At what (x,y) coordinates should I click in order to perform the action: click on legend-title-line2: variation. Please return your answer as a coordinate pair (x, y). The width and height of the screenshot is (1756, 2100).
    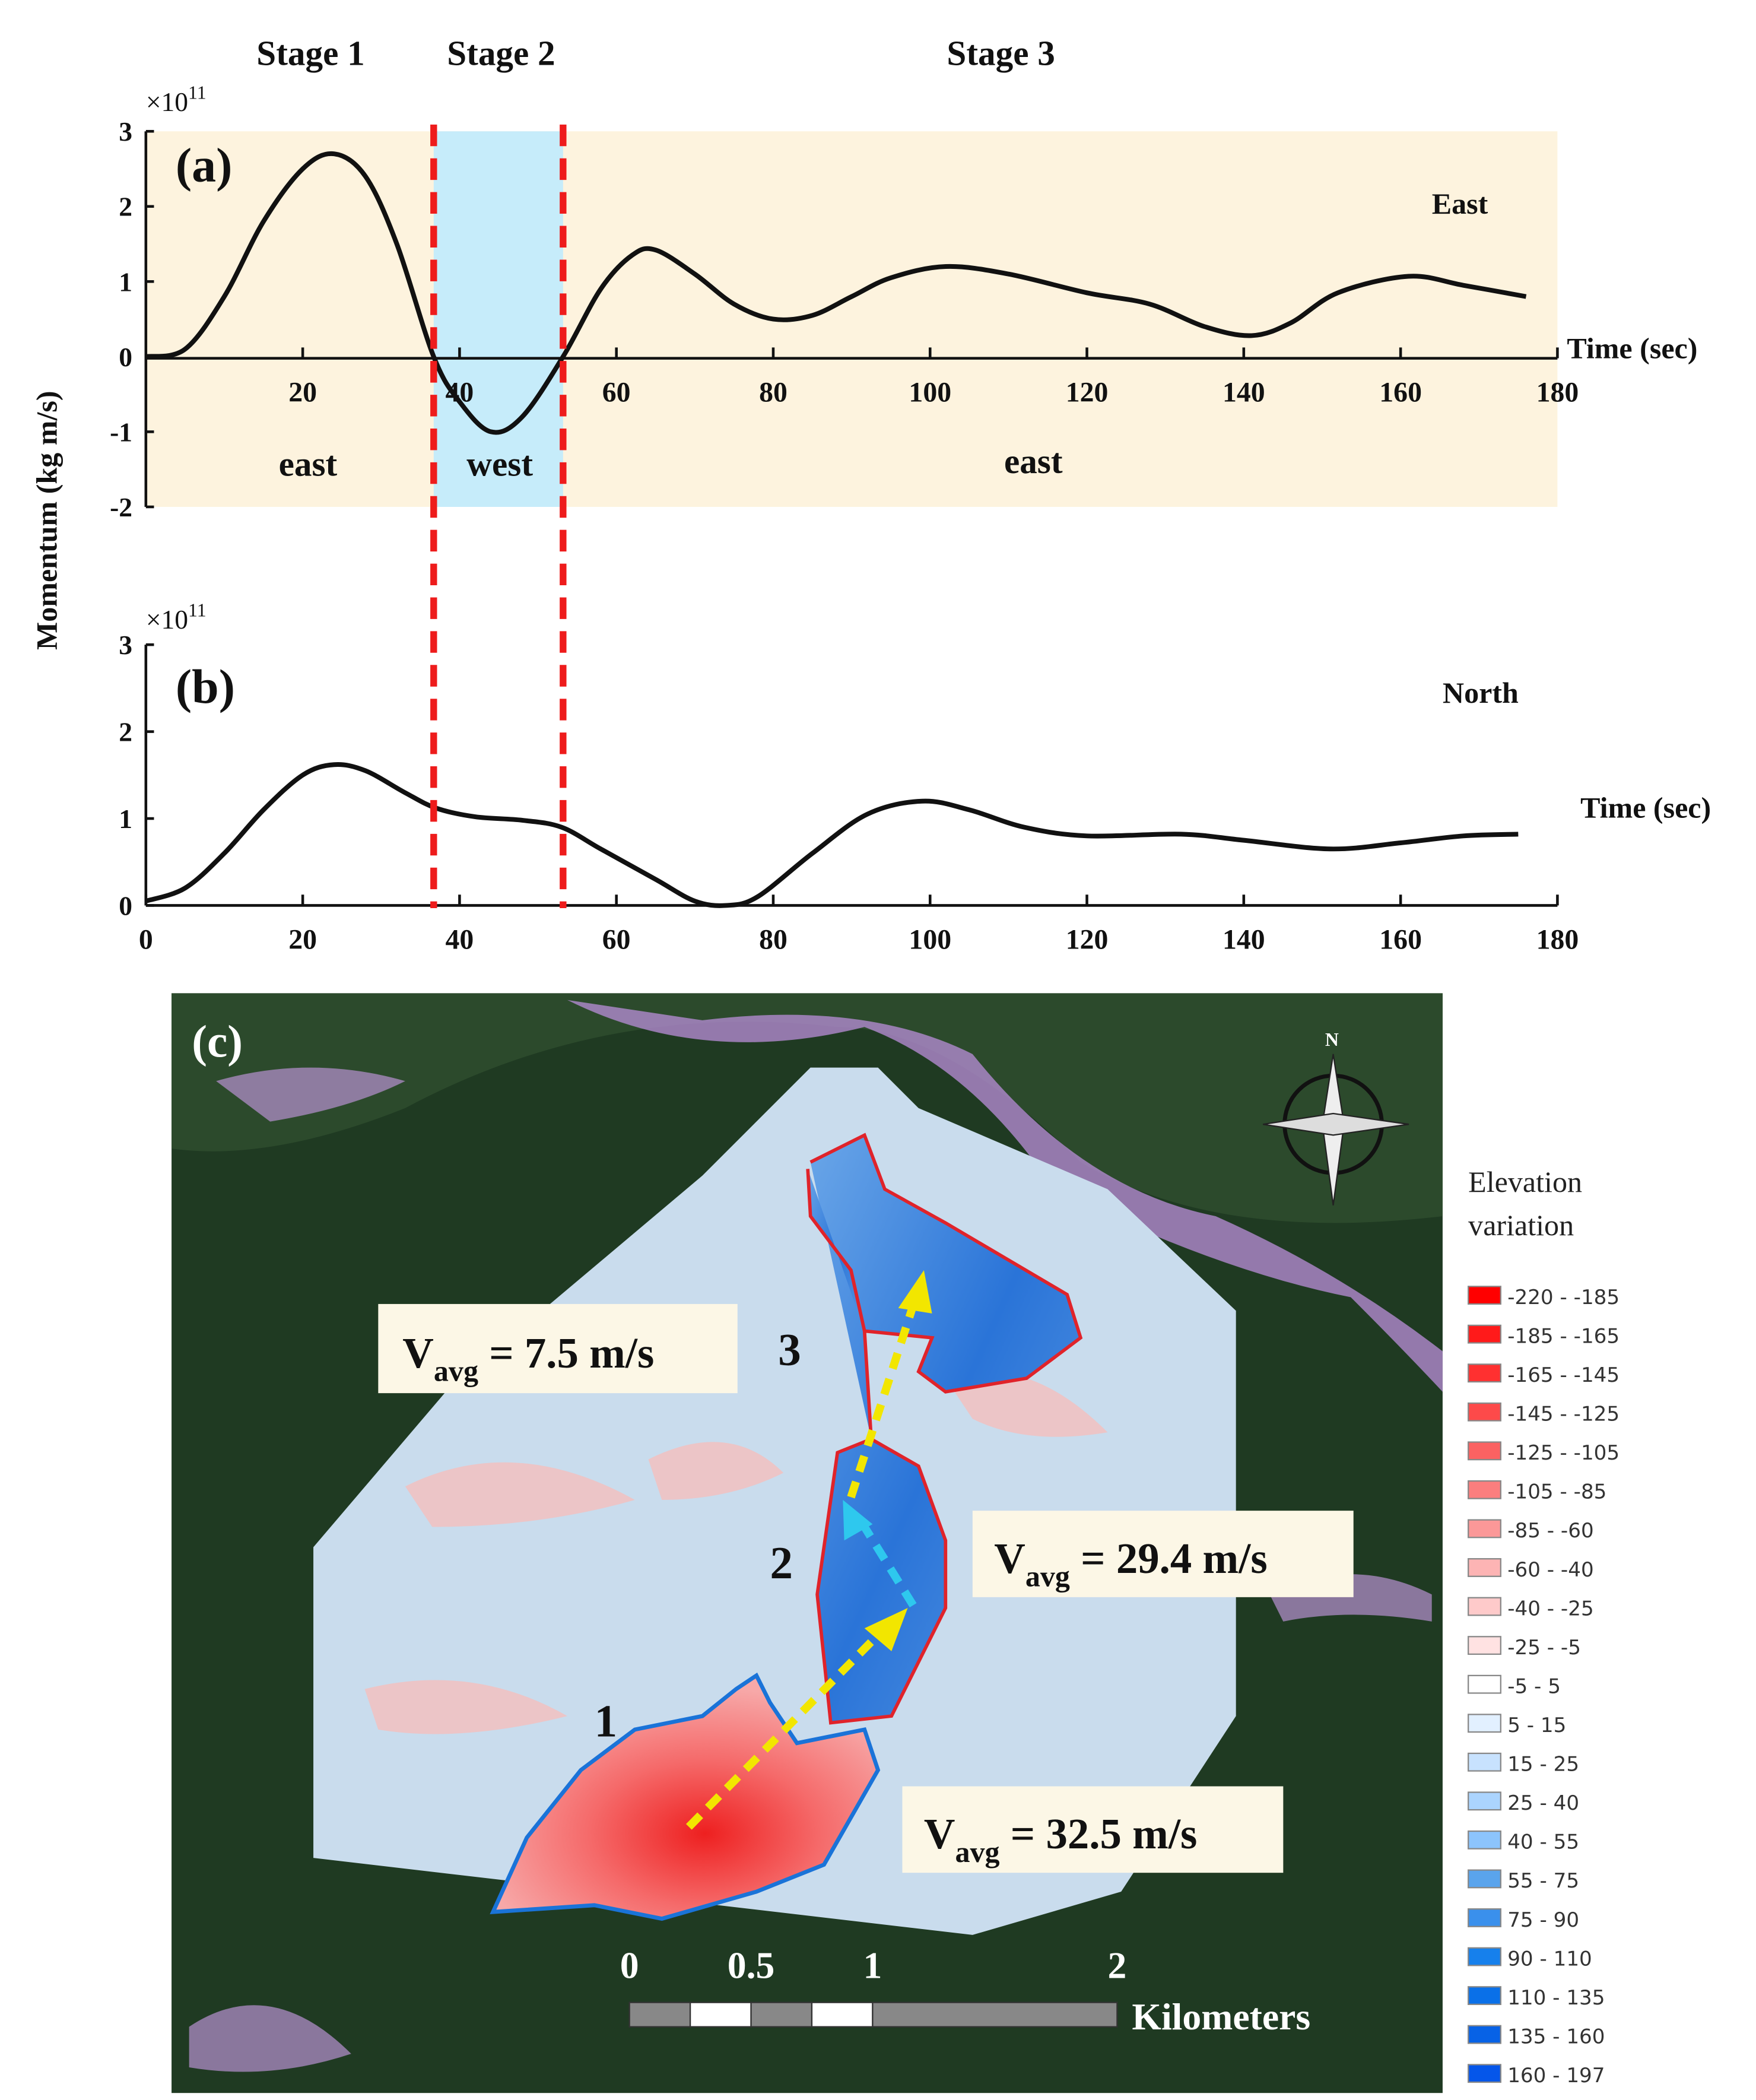
    Looking at the image, I should click on (1521, 1225).